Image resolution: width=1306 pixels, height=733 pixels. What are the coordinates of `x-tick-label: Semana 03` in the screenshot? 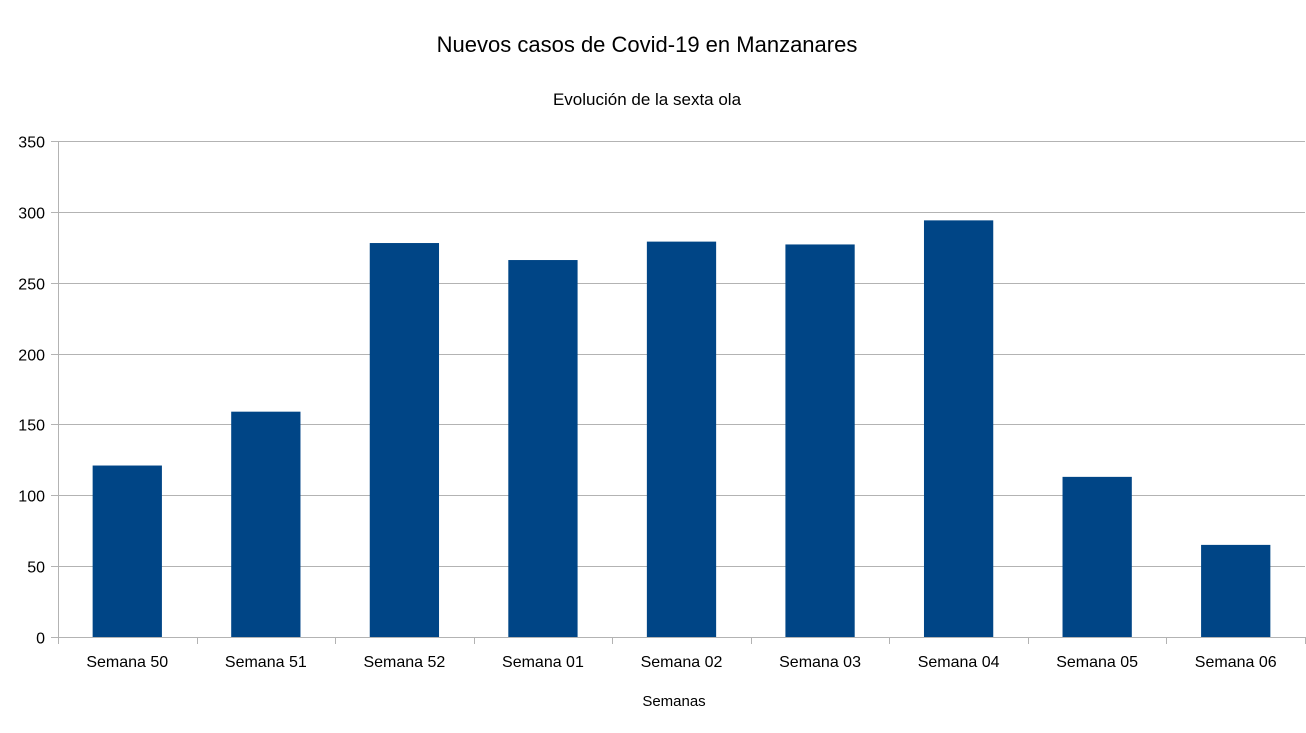 It's located at (820, 662).